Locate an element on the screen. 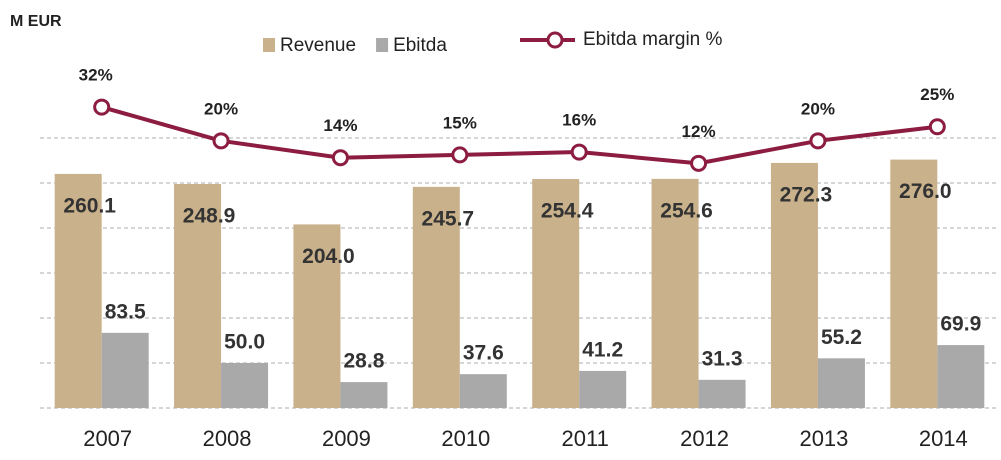 This screenshot has height=460, width=1001. data-label: 276.0 is located at coordinates (925, 191).